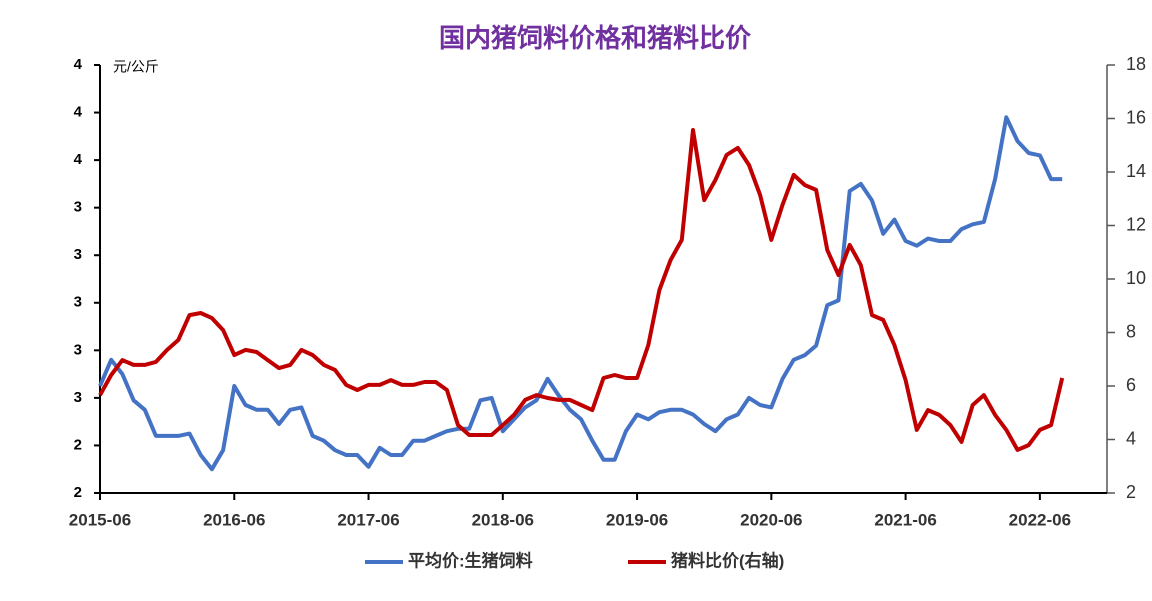 Image resolution: width=1152 pixels, height=601 pixels. I want to click on y2-tick-label: 18, so click(1136, 64).